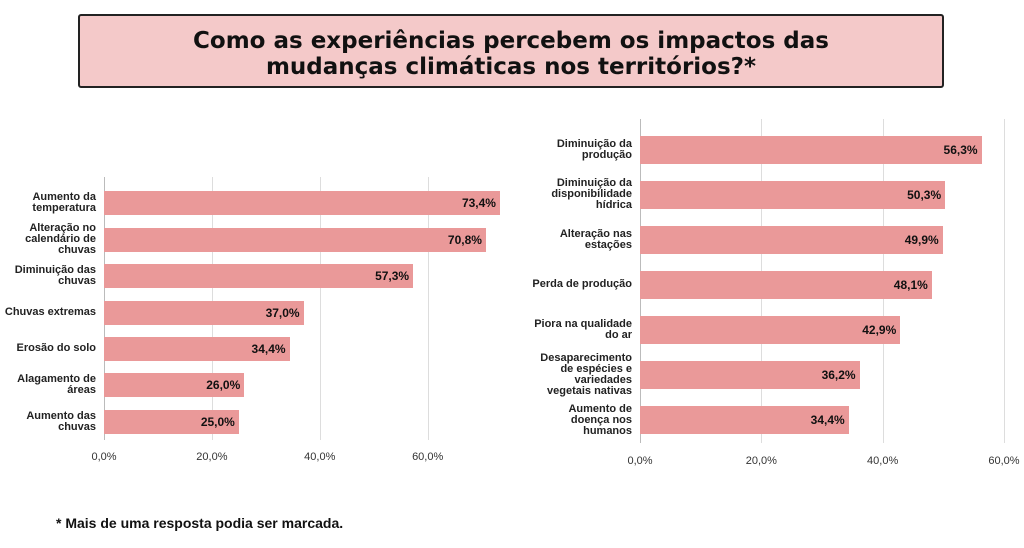 This screenshot has height=548, width=1024. I want to click on category-label: Aumento de doença nos humanos, so click(600, 419).